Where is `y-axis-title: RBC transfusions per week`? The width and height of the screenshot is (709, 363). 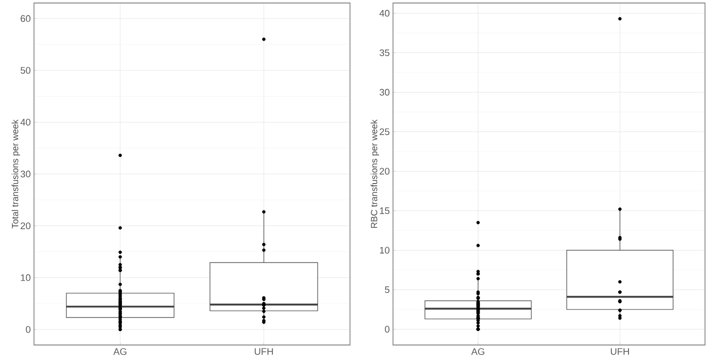
y-axis-title: RBC transfusions per week is located at coordinates (375, 173).